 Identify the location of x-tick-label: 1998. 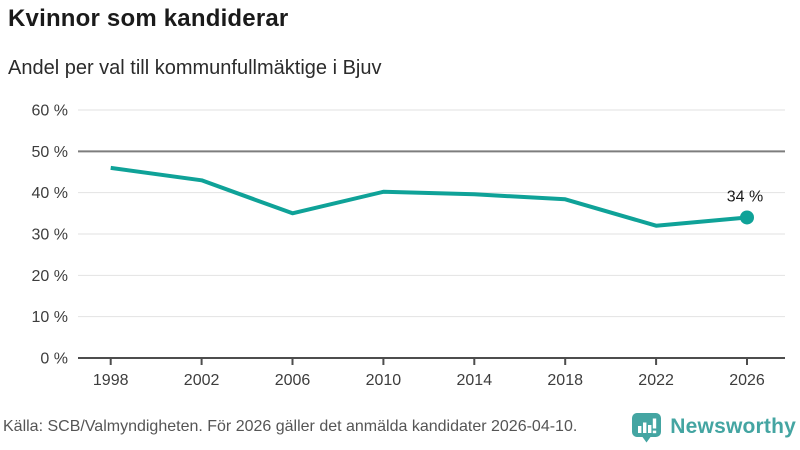
(111, 380).